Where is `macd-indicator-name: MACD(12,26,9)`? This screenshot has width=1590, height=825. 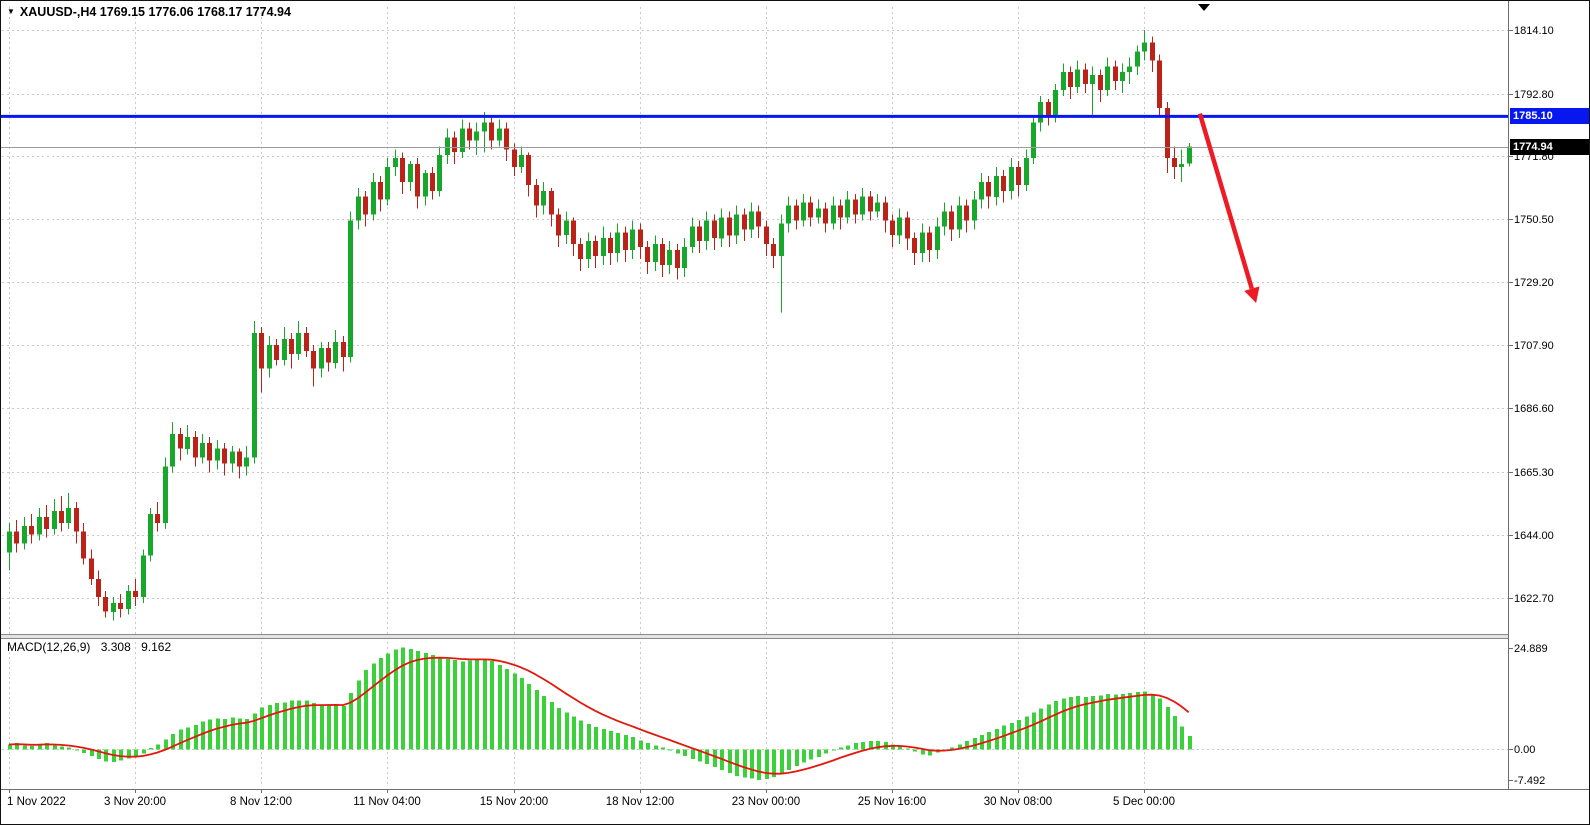 macd-indicator-name: MACD(12,26,9) is located at coordinates (49, 647).